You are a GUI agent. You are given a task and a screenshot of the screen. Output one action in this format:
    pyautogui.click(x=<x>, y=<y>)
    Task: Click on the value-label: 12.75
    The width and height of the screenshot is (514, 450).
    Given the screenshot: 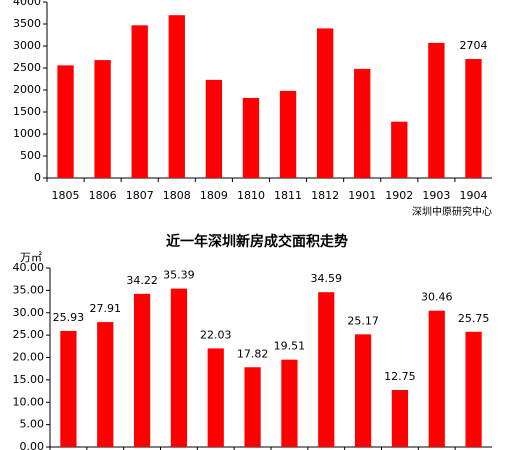 What is the action you would take?
    pyautogui.click(x=400, y=376)
    